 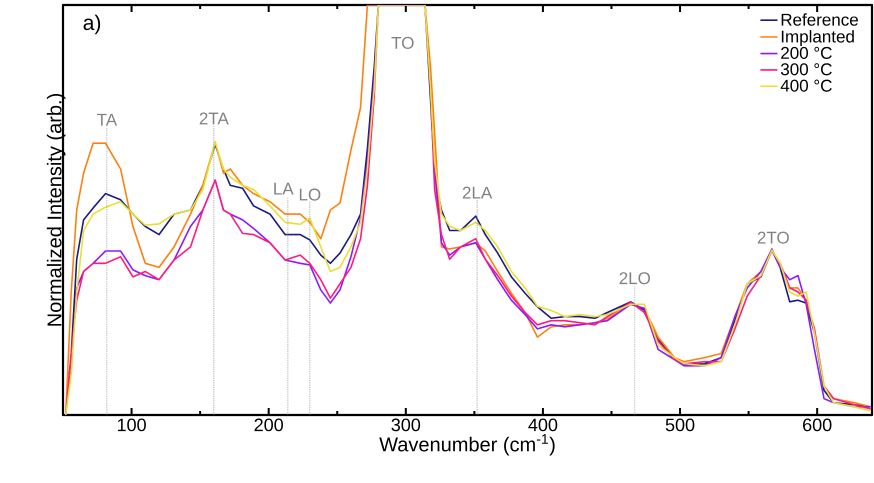 I want to click on y-axis-title: Normalized Intensity (arb.), so click(x=56, y=210).